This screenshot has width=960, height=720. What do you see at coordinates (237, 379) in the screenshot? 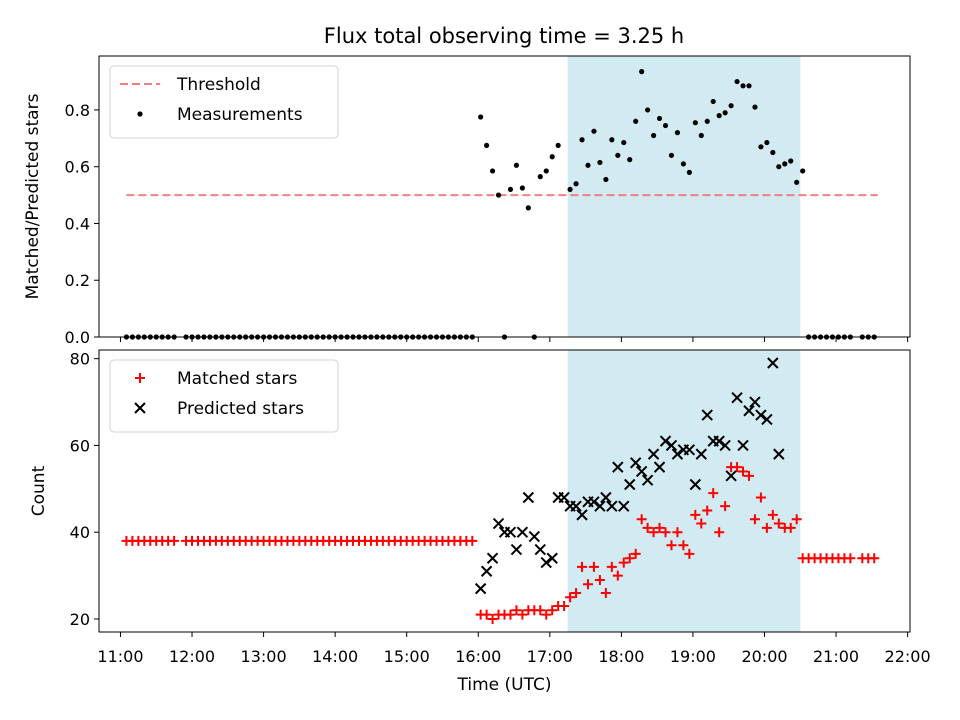
I see `legend-label: Matched stars` at bounding box center [237, 379].